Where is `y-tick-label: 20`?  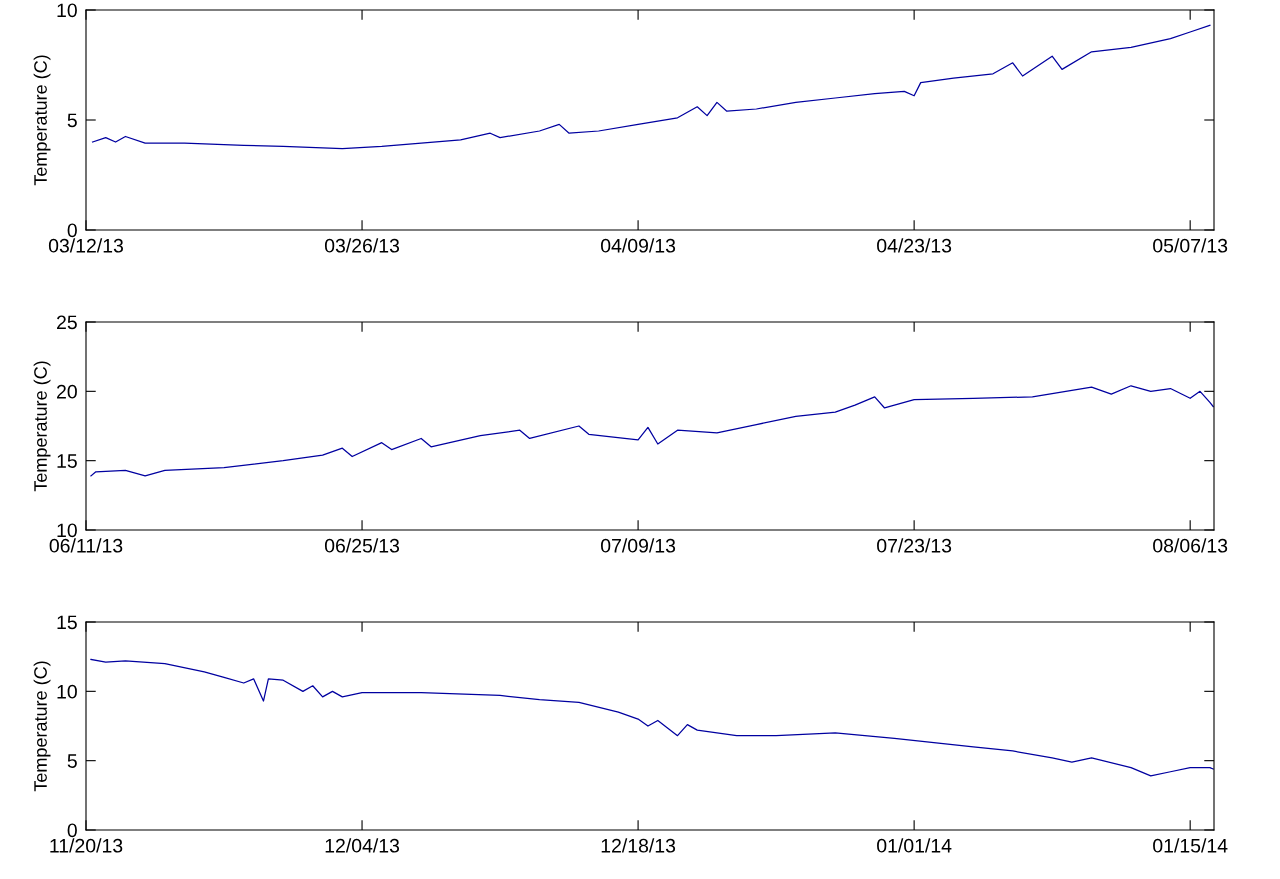 y-tick-label: 20 is located at coordinates (67, 391).